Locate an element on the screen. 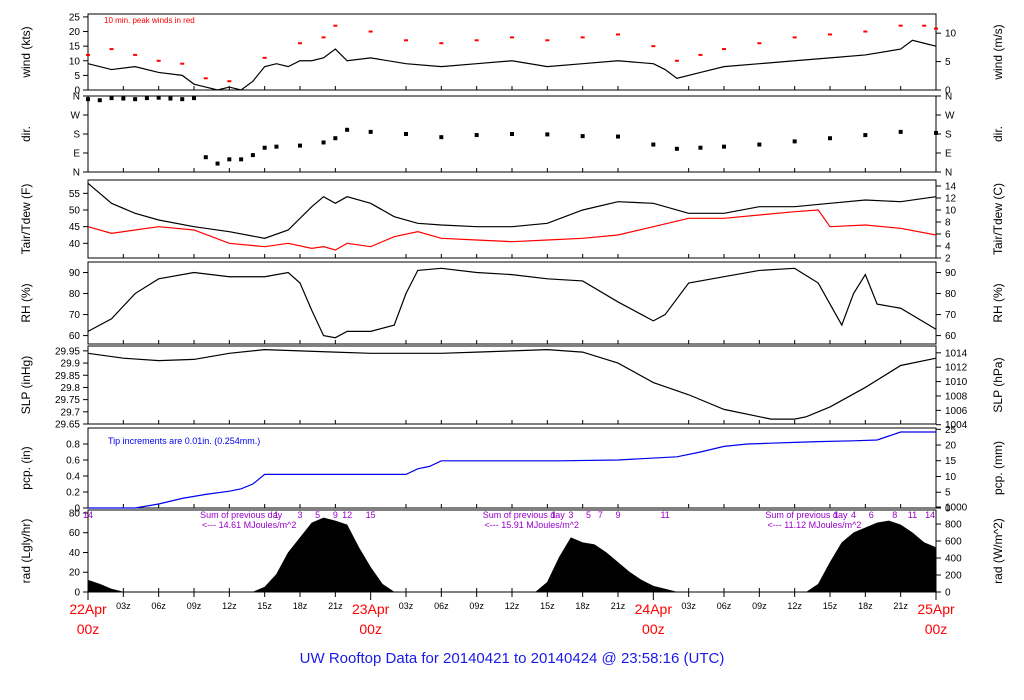  ytick-label-right-slp: 1010 is located at coordinates (956, 382).